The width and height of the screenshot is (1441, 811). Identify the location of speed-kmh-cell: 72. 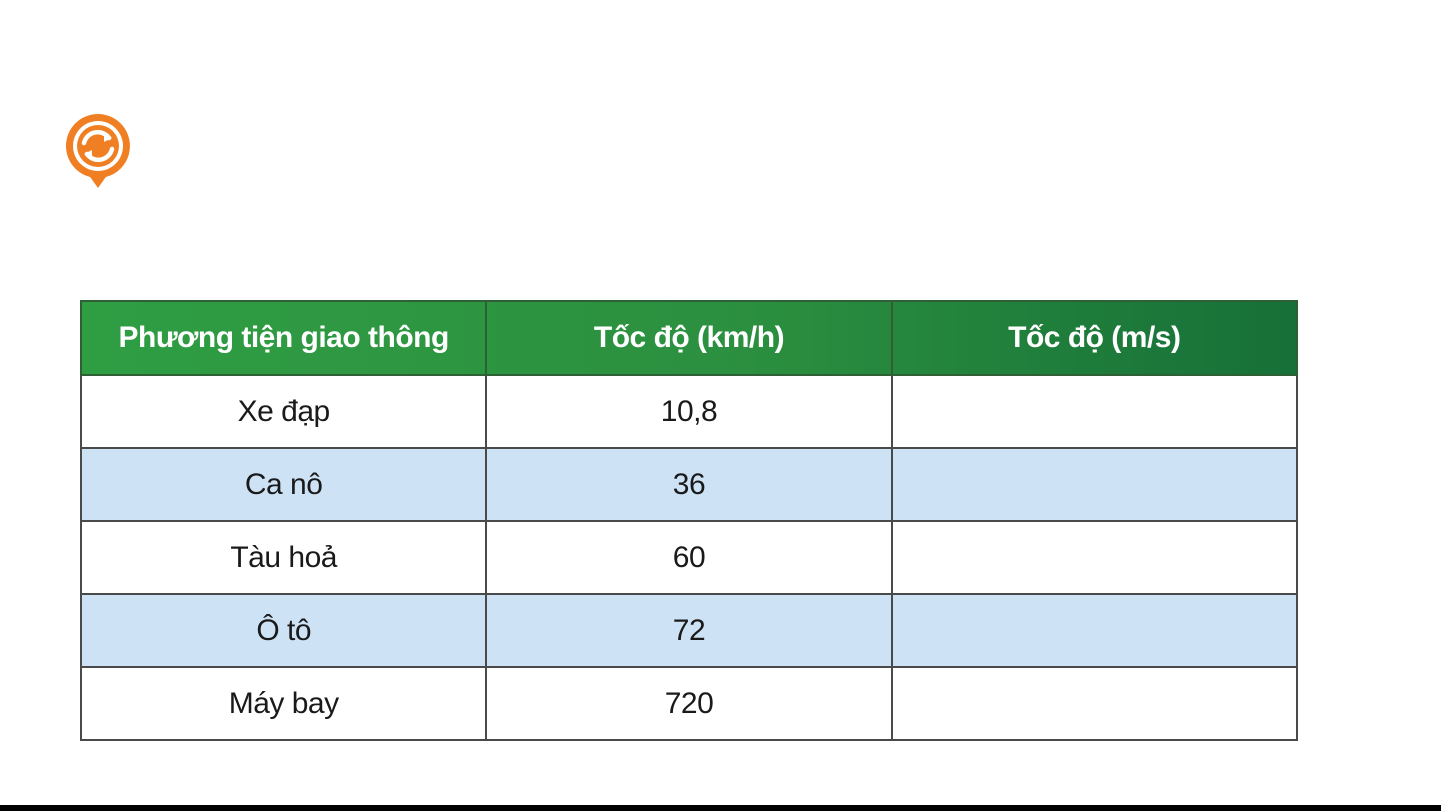
(689, 630).